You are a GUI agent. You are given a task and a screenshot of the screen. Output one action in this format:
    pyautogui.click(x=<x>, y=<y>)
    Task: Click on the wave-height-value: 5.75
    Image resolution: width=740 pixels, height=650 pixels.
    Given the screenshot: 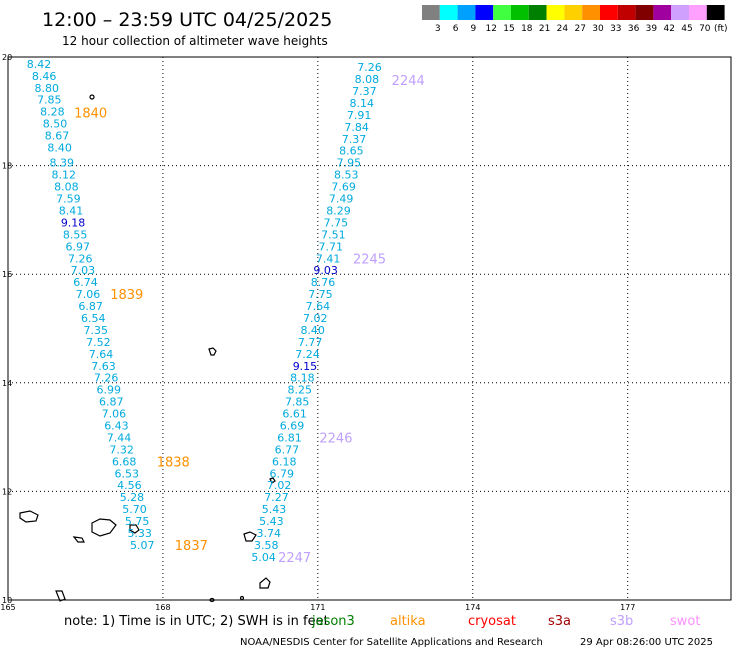 What is the action you would take?
    pyautogui.click(x=137, y=521)
    